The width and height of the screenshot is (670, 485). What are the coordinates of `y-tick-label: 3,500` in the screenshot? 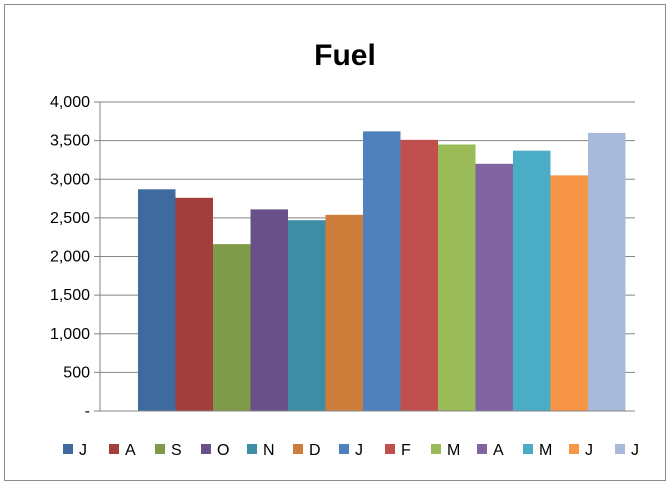 It's located at (70, 141).